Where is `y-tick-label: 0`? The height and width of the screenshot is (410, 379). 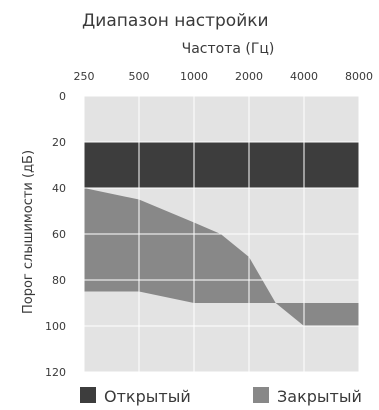
y-tick-label: 0 is located at coordinates (62, 96).